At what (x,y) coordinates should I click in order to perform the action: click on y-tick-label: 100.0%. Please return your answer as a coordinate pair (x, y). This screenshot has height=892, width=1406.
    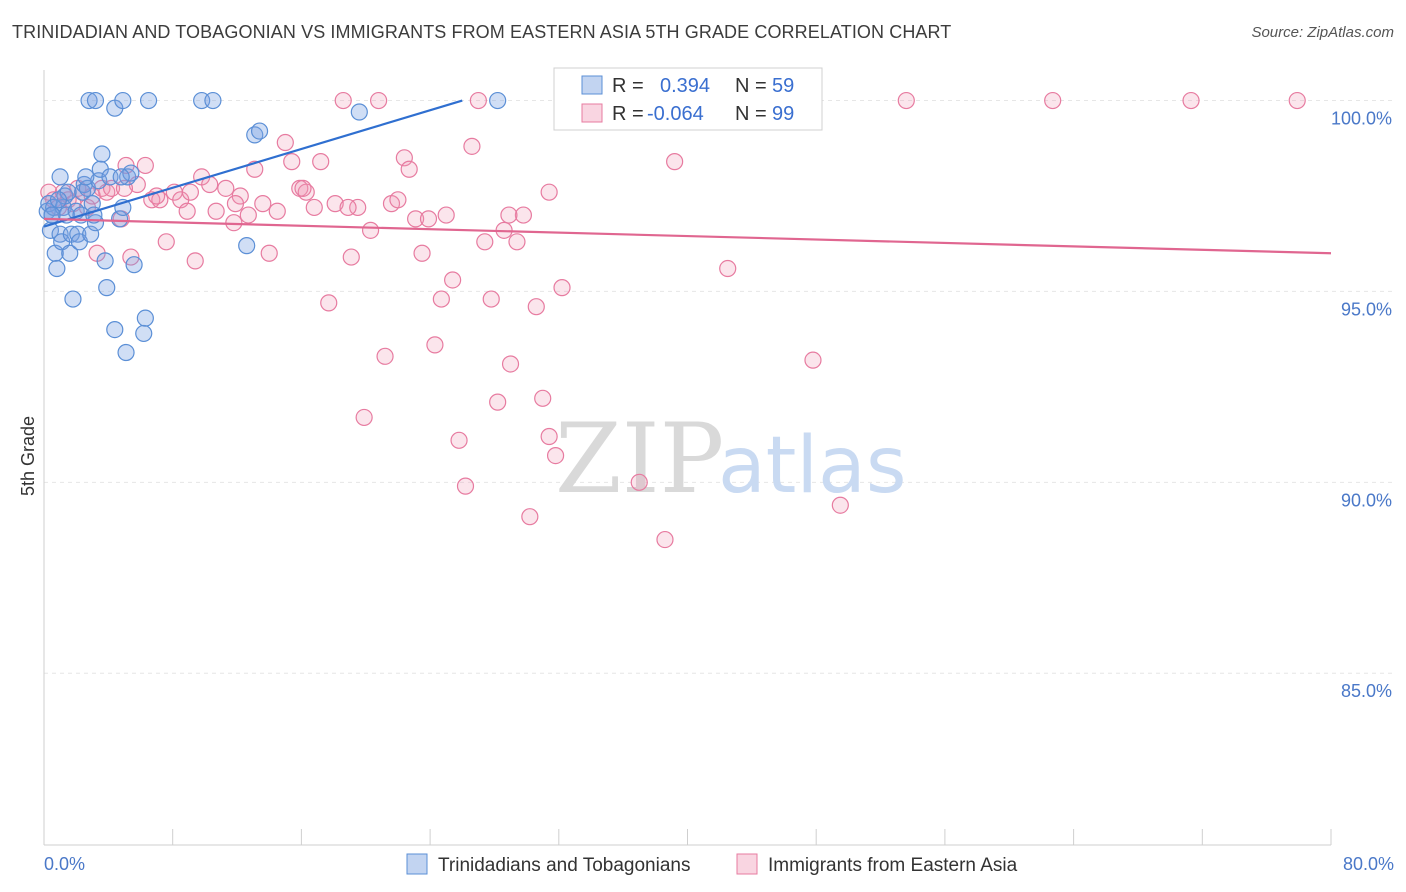
    Looking at the image, I should click on (1361, 119).